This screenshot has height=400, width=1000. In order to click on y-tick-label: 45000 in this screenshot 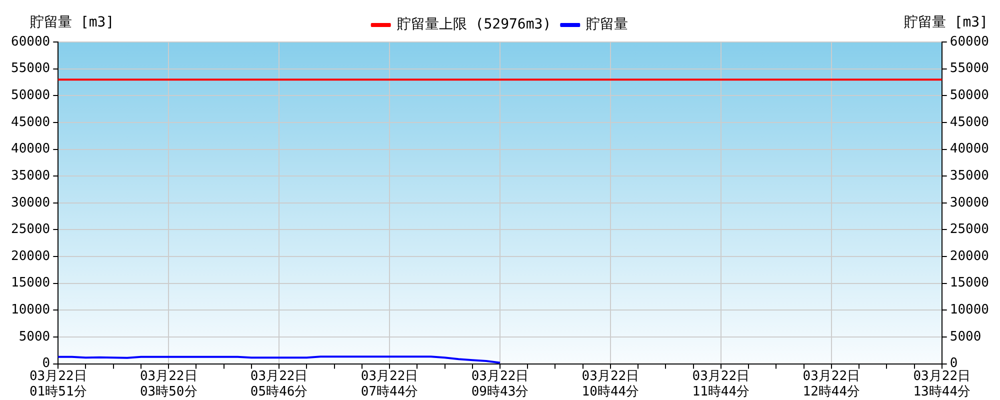, I will do `click(30, 122)`.